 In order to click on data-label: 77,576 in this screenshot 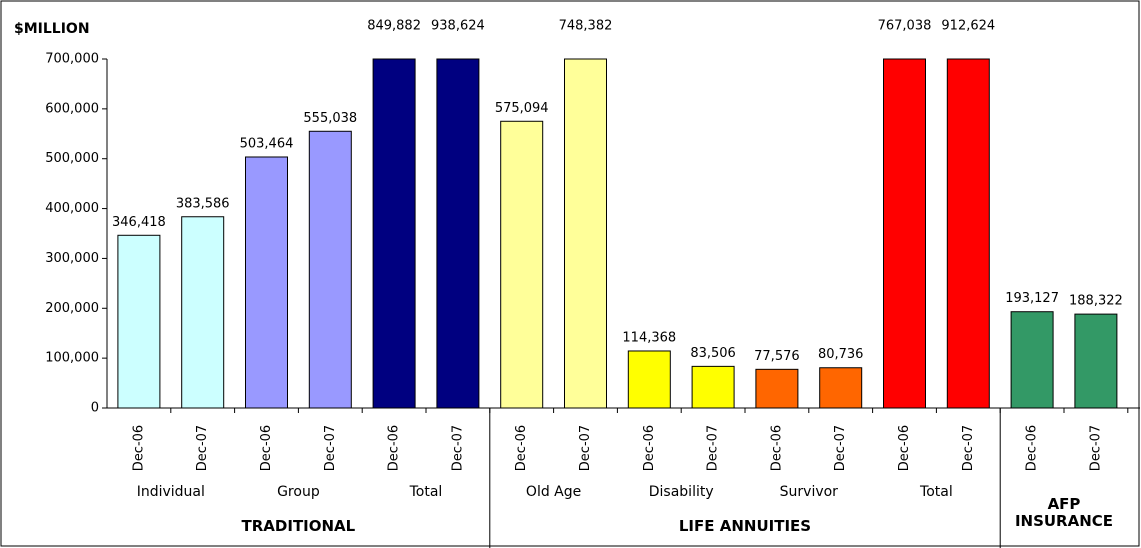, I will do `click(777, 356)`.